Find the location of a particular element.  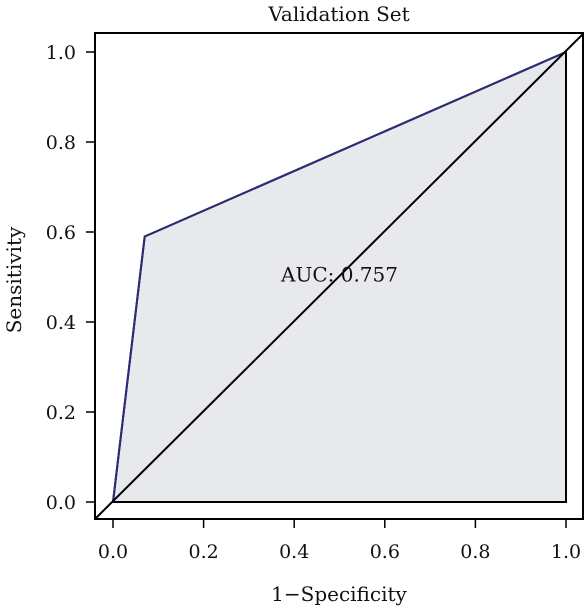

y-tick-label-2: 0.4 is located at coordinates (61, 323).